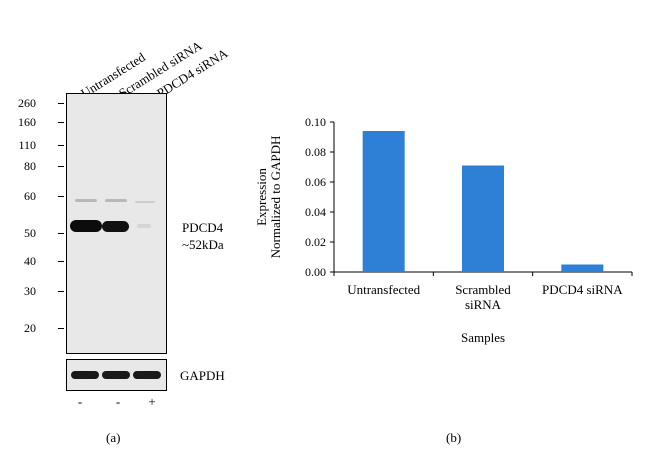 Image resolution: width=650 pixels, height=456 pixels. Describe the element at coordinates (261, 197) in the screenshot. I see `y-axis-title-line-1: Expression` at that location.